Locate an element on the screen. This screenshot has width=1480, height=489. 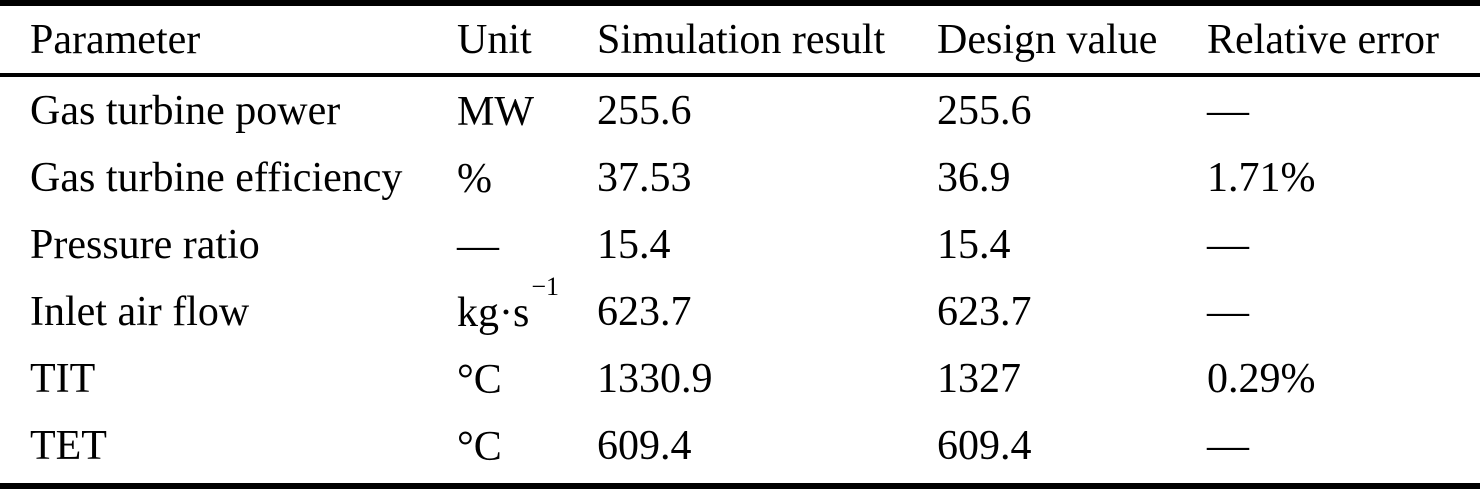
cell-simulation-result: 255.6 is located at coordinates (644, 110).